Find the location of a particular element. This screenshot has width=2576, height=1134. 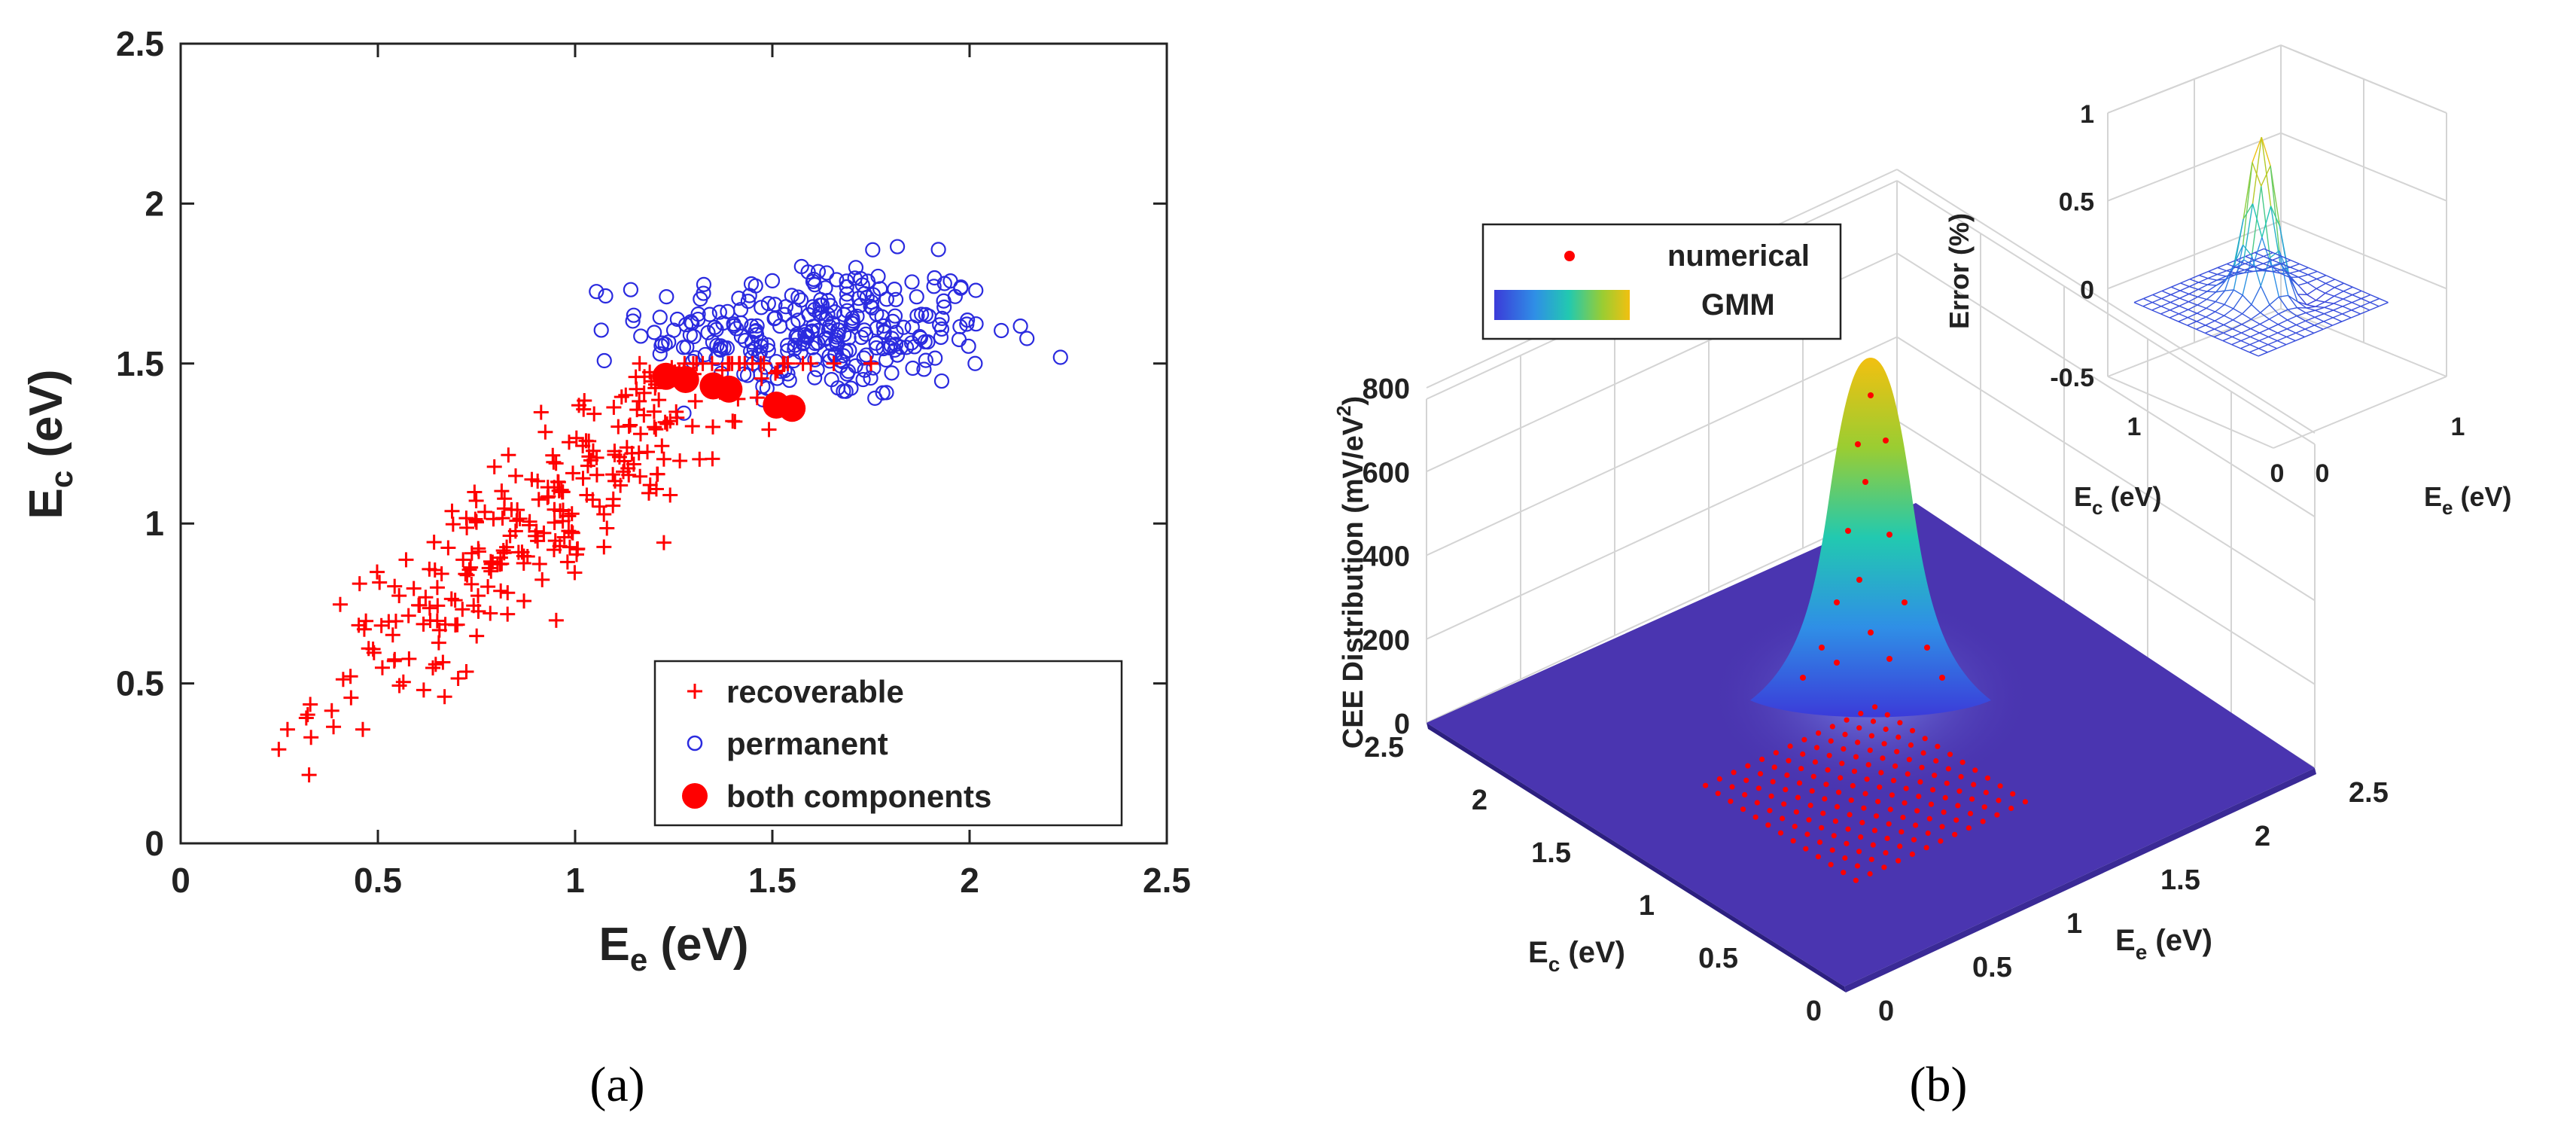

z-tick-label: 400 is located at coordinates (1387, 557).